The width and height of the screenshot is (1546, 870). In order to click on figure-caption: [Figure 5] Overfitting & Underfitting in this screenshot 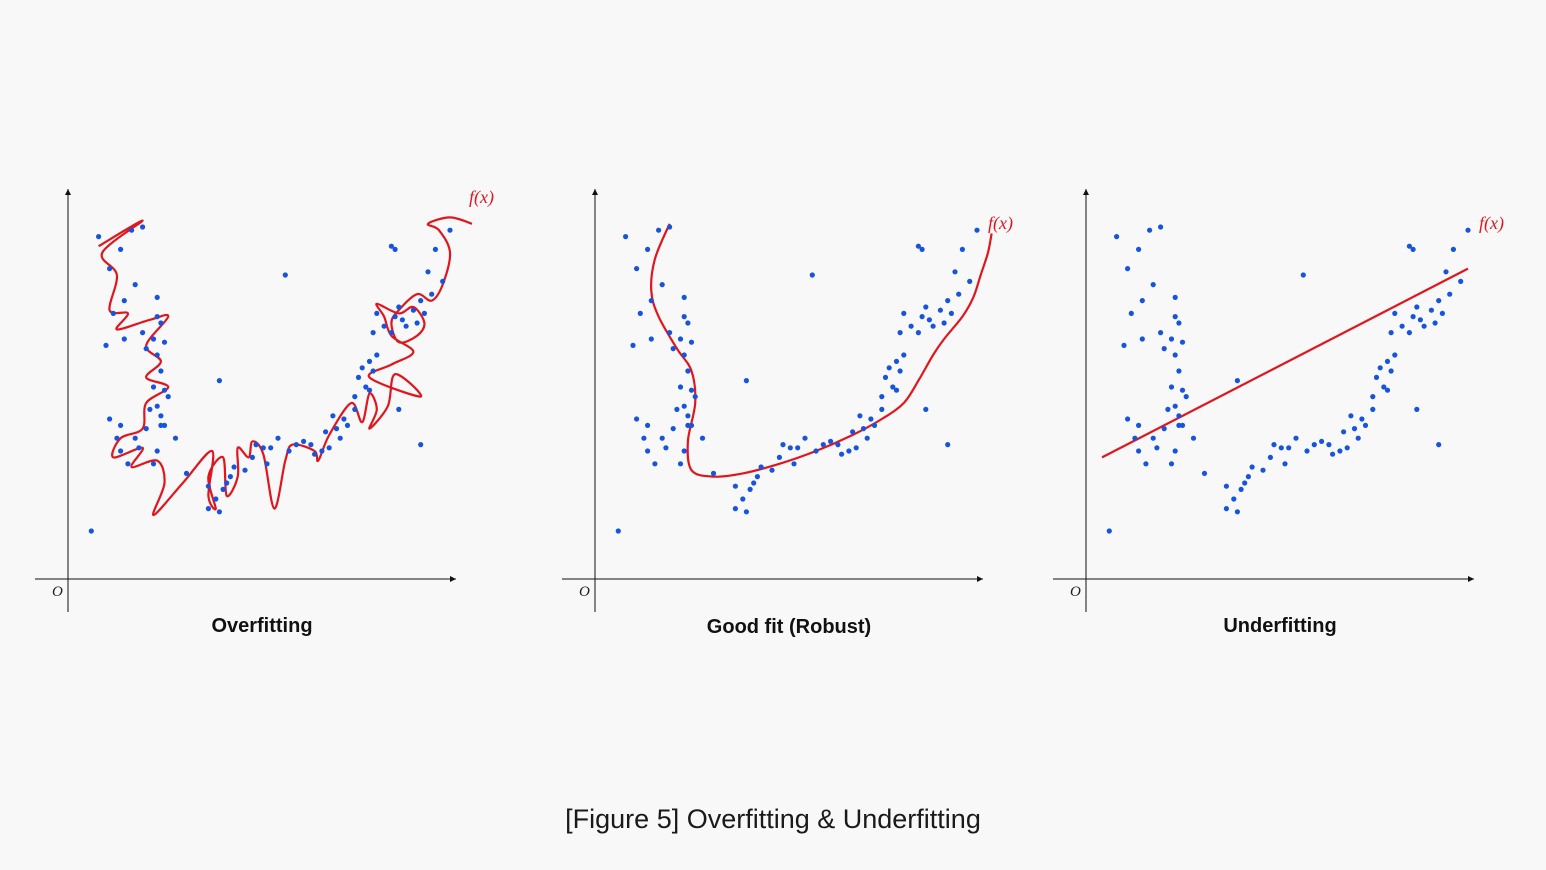, I will do `click(773, 819)`.